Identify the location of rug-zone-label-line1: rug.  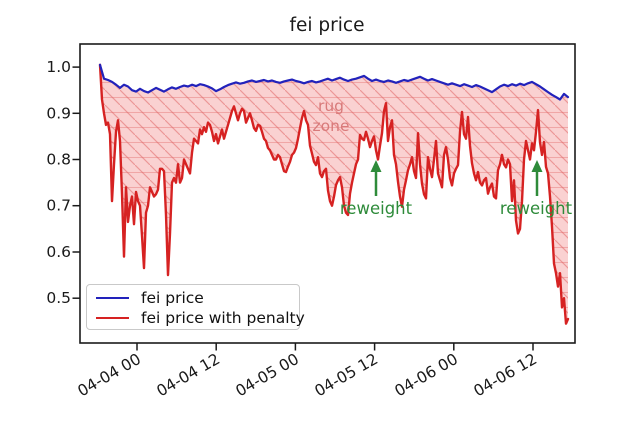
(331, 106).